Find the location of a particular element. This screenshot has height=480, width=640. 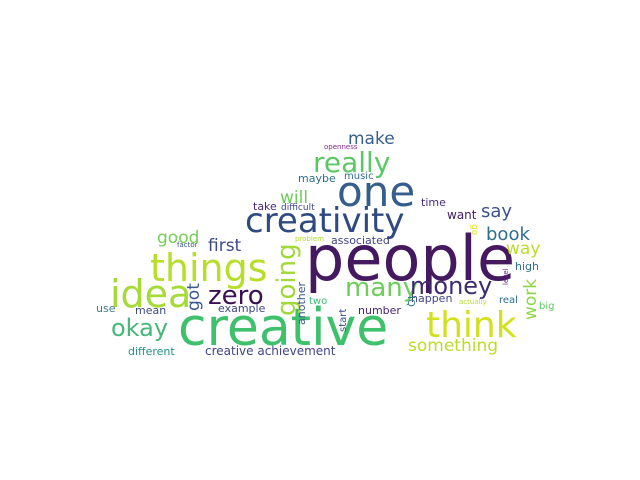

word-one: one is located at coordinates (376, 191).